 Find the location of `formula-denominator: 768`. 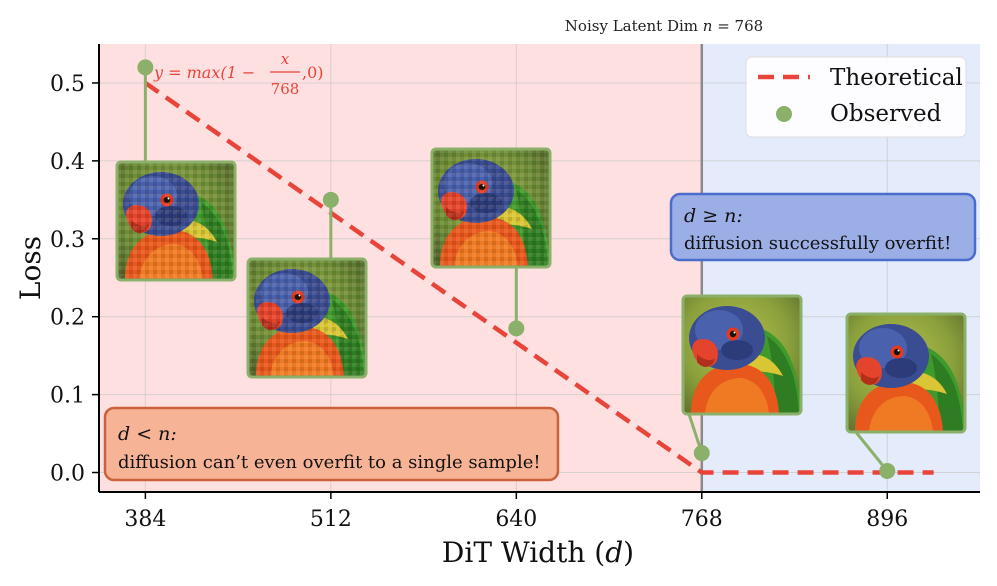

formula-denominator: 768 is located at coordinates (285, 89).